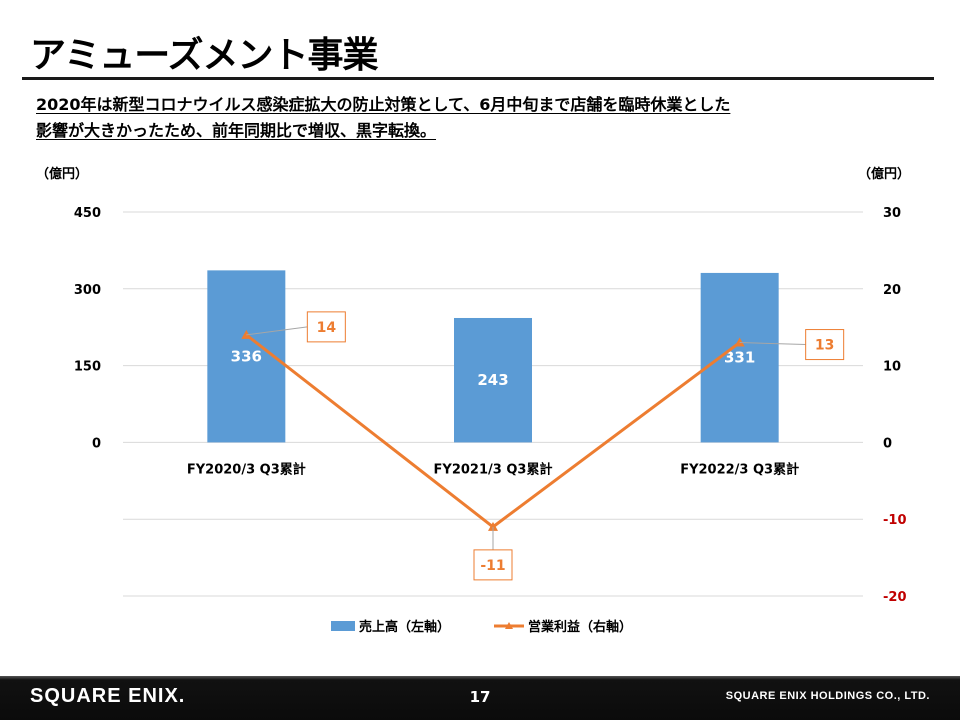 The width and height of the screenshot is (960, 720). Describe the element at coordinates (739, 469) in the screenshot. I see `category-label: FY2022/3 Q3累計` at that location.